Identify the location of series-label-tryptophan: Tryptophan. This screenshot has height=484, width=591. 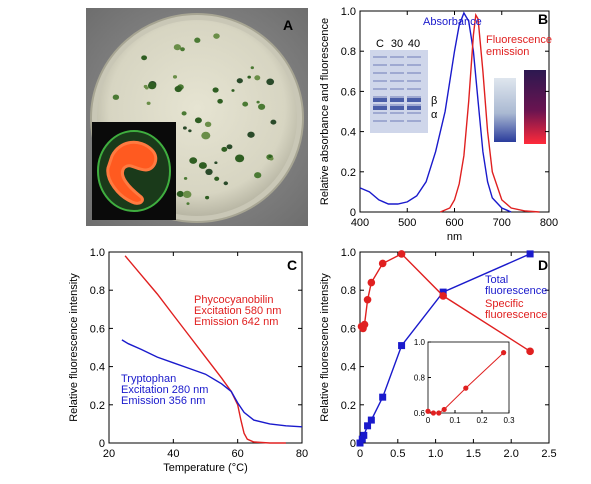
(148, 379).